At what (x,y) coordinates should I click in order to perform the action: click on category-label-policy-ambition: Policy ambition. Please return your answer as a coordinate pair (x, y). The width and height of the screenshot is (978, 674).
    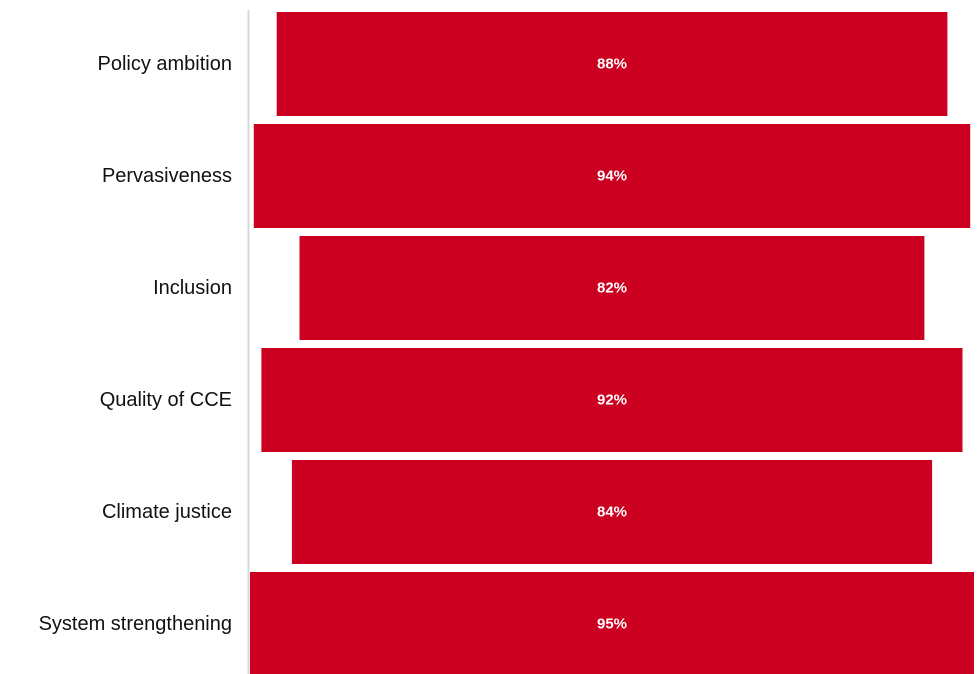
    Looking at the image, I should click on (164, 64).